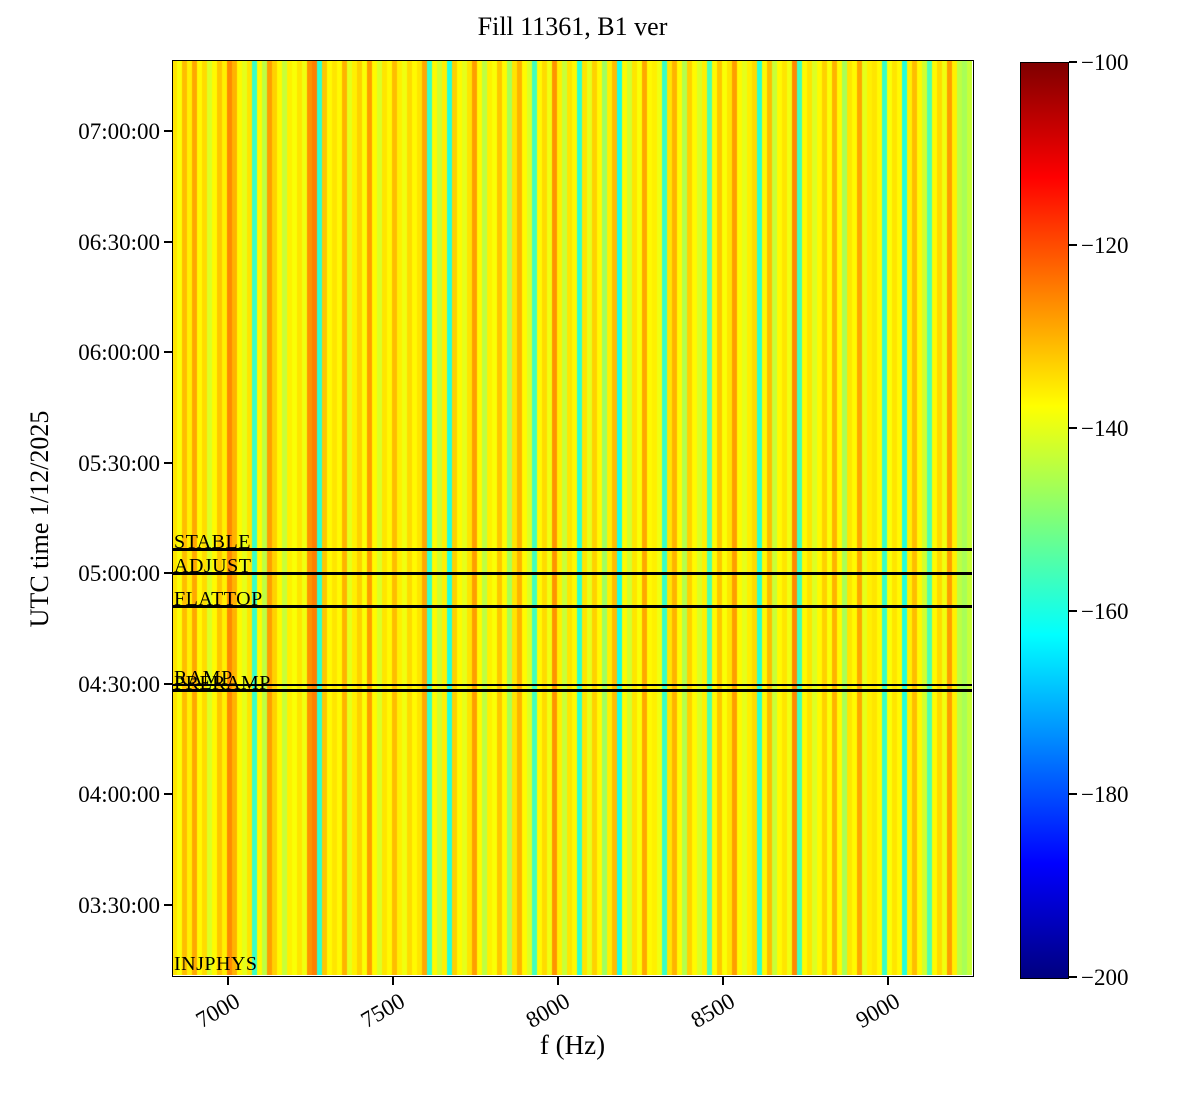 This screenshot has height=1100, width=1200. I want to click on y-tick-label: 06:30:00, so click(119, 242).